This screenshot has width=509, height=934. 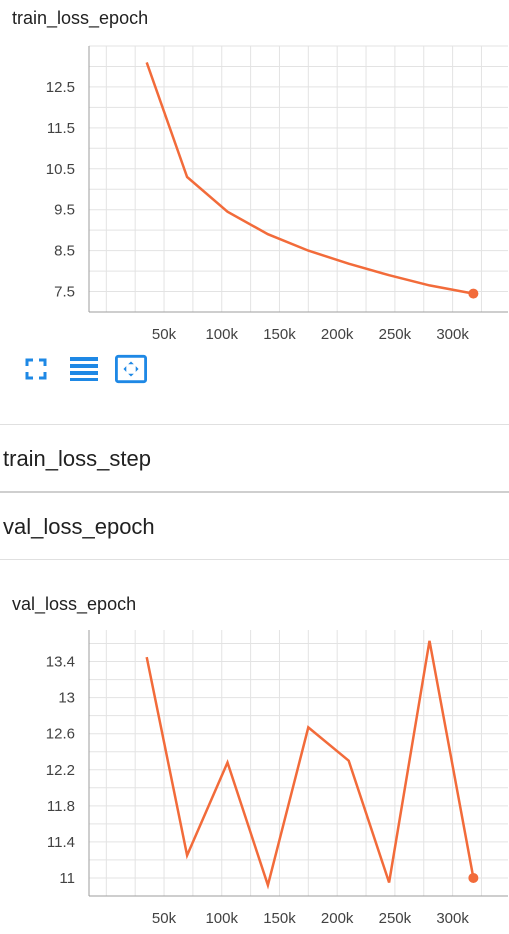 What do you see at coordinates (74, 604) in the screenshot?
I see `chart-title-val-loss-epoch: val_loss_epoch` at bounding box center [74, 604].